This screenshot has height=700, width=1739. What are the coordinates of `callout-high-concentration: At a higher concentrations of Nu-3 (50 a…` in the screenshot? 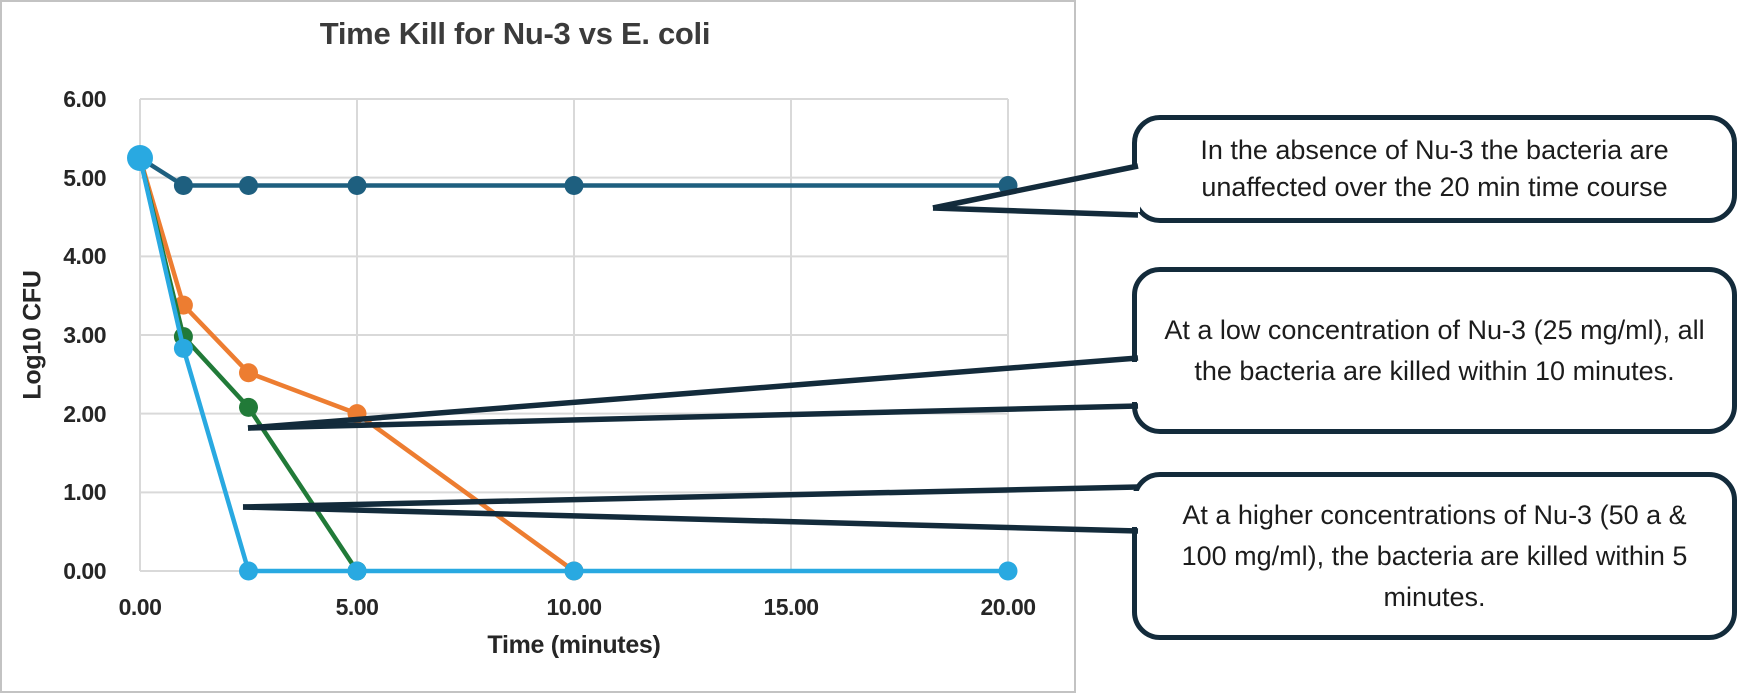 It's located at (1434, 556).